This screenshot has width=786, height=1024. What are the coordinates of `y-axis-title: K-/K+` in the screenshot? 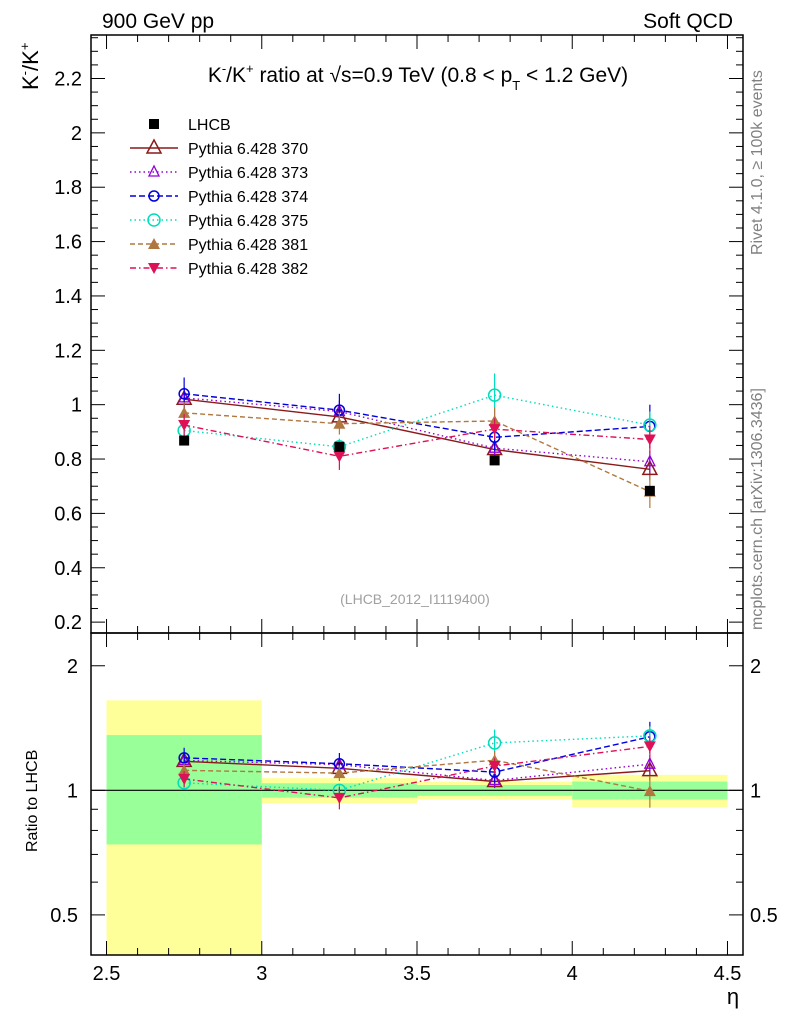 It's located at (30, 66).